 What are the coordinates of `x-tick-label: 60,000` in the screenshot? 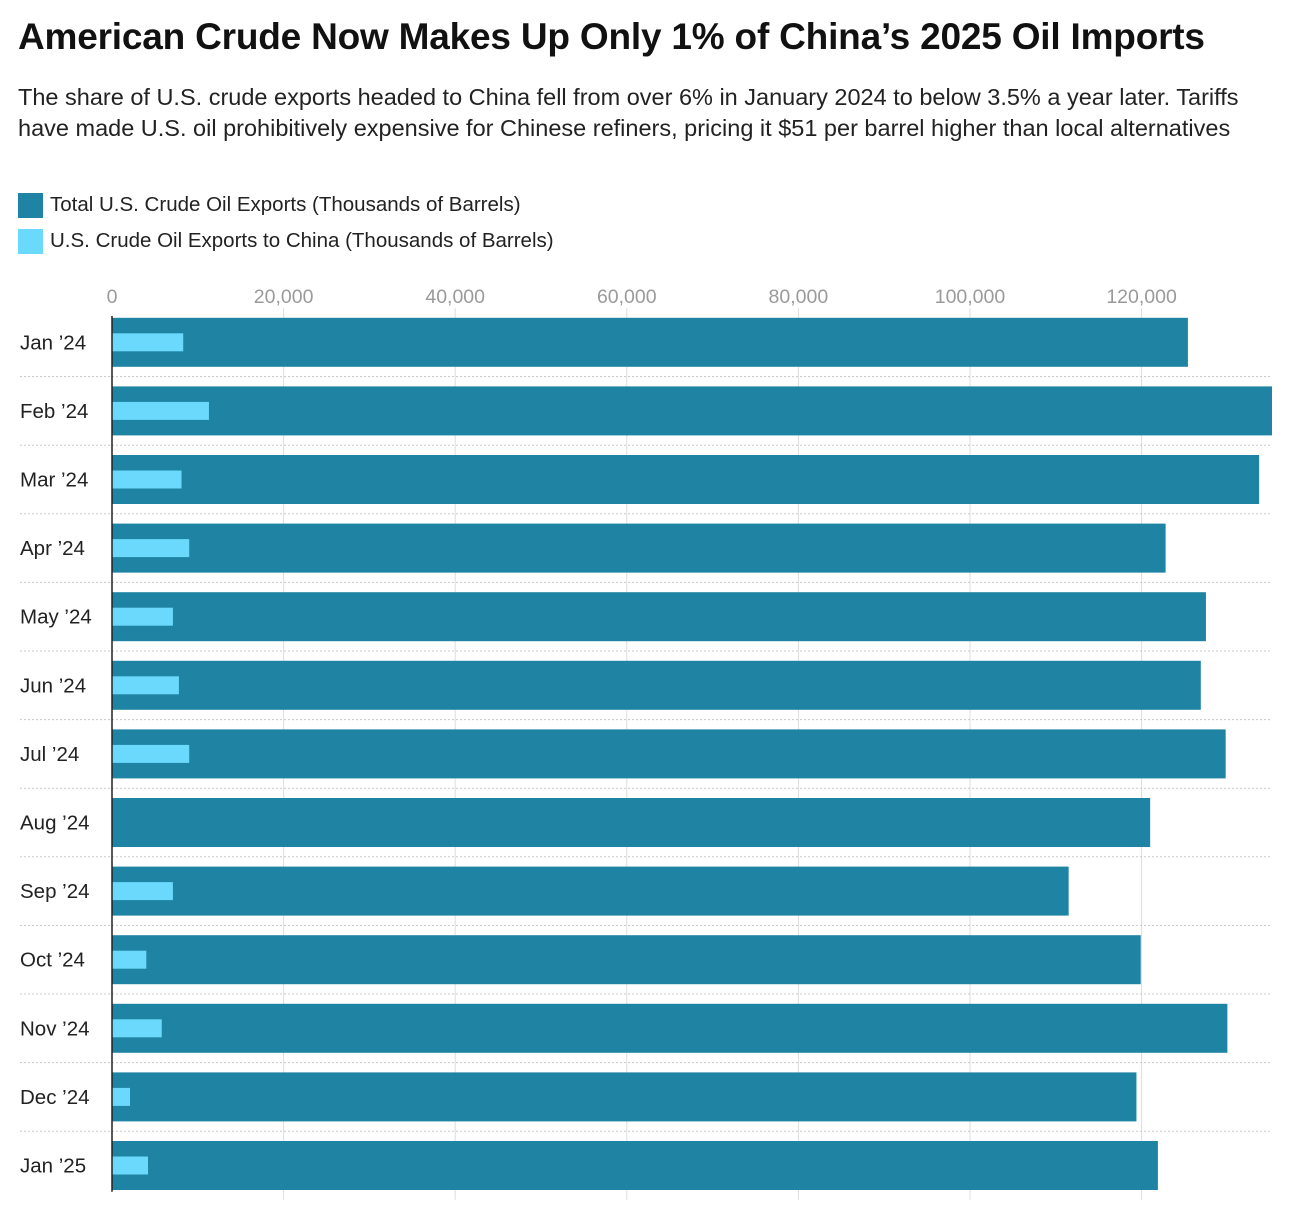 It's located at (627, 297).